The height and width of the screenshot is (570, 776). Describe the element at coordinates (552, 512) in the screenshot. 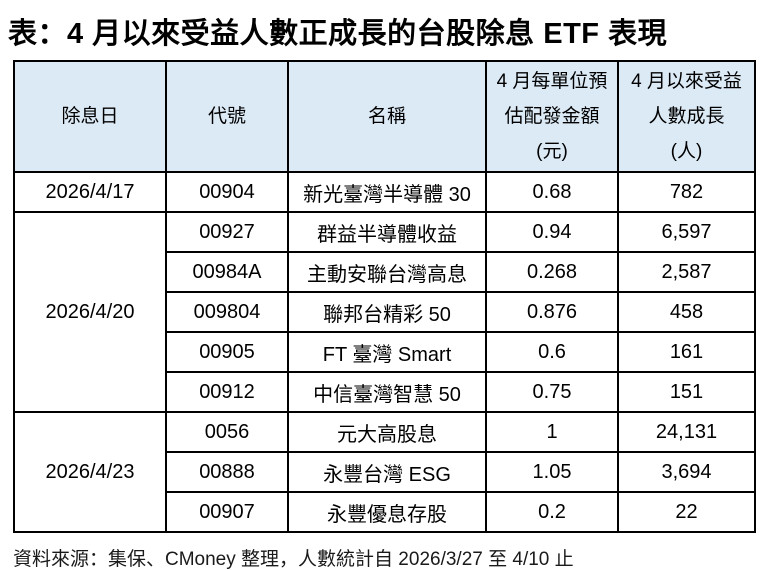

I see `payout-cell: 0.2` at that location.